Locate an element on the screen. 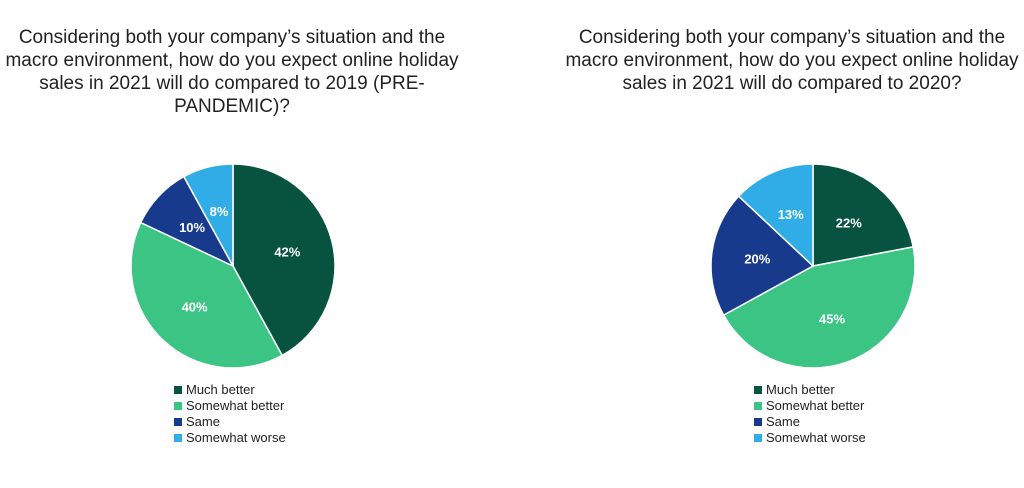 This screenshot has height=488, width=1024. data-label-somewhat-better: 45% is located at coordinates (832, 318).